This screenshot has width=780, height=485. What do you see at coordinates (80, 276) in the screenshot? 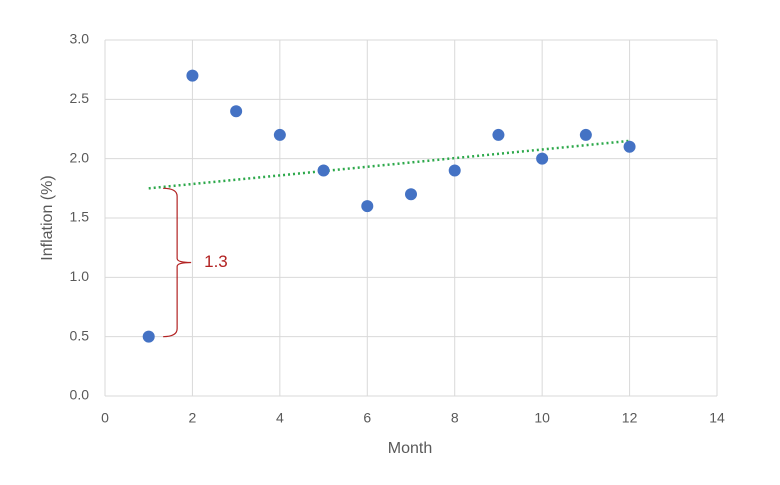
I see `y-tick-label: 1.0` at bounding box center [80, 276].